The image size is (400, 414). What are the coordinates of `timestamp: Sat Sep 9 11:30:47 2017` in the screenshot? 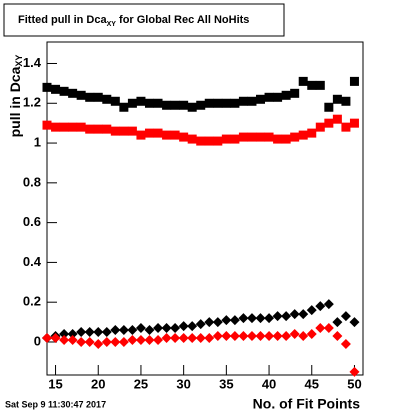 It's located at (55, 404).